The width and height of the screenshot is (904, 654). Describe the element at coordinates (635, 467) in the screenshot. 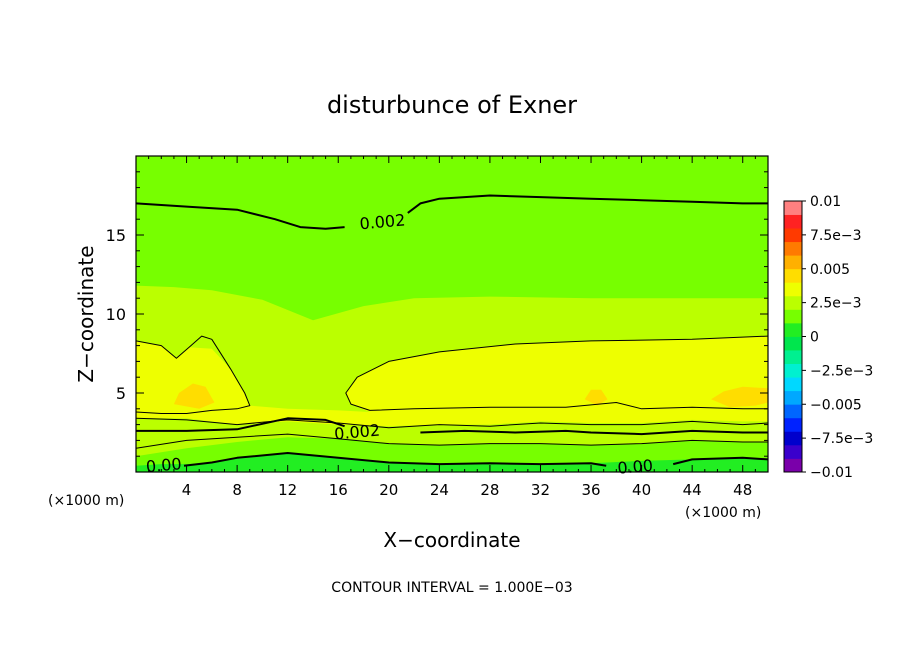

I see `contour-label-3: 0.00` at that location.